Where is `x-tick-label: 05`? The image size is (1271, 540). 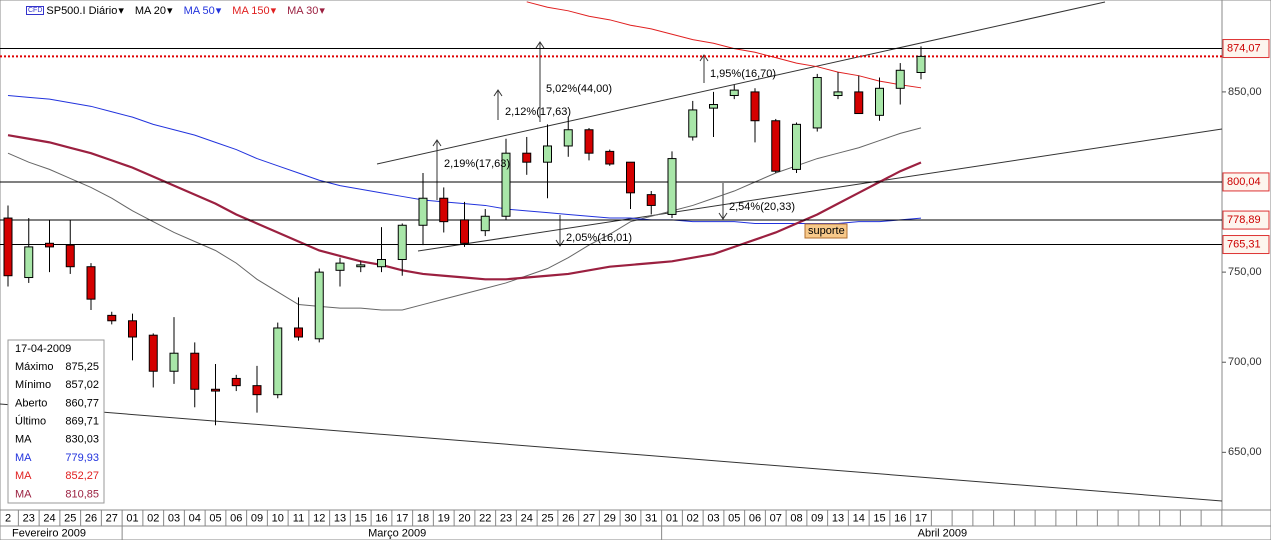
x-tick-label: 05 is located at coordinates (734, 518).